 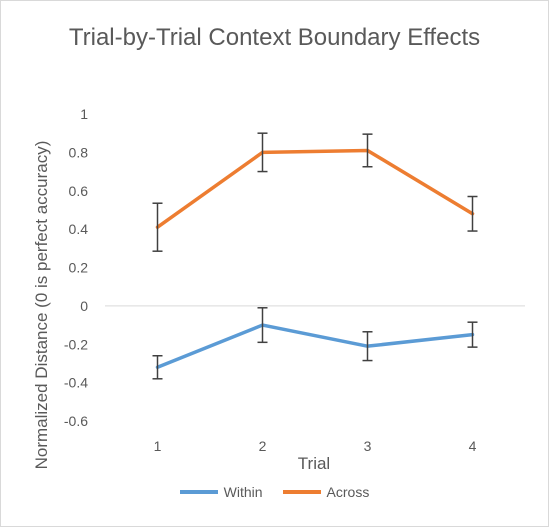 I want to click on legend-item-within: Within, so click(x=221, y=492).